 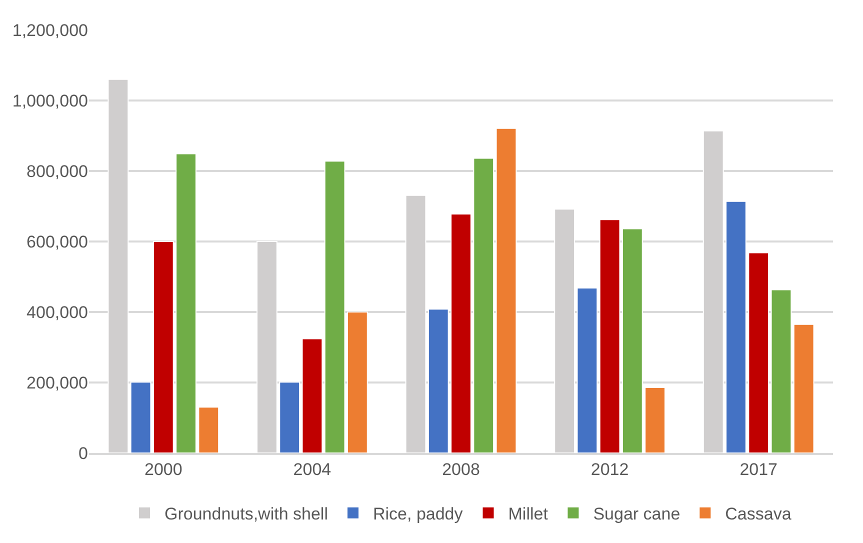 I want to click on legend-label: Millet, so click(x=528, y=514).